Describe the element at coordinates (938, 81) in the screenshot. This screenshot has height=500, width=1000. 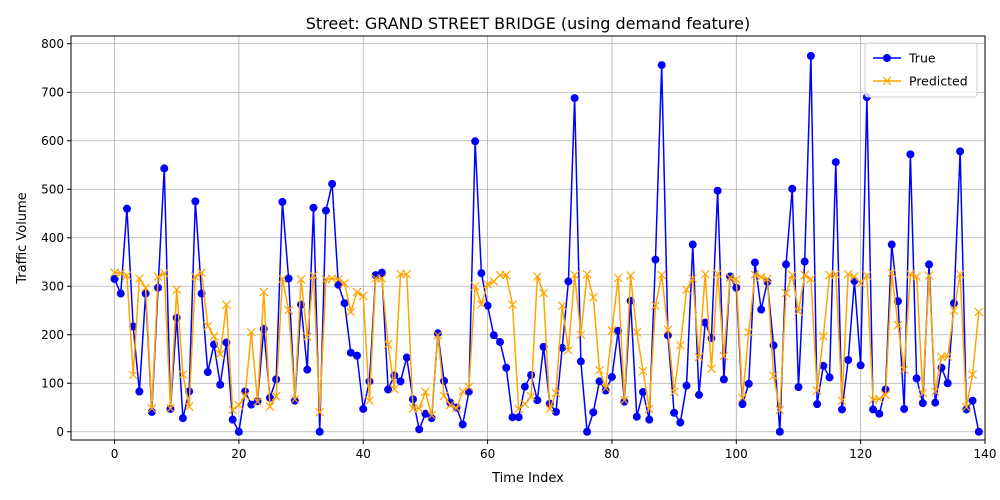
I see `legend-label: Predicted` at that location.